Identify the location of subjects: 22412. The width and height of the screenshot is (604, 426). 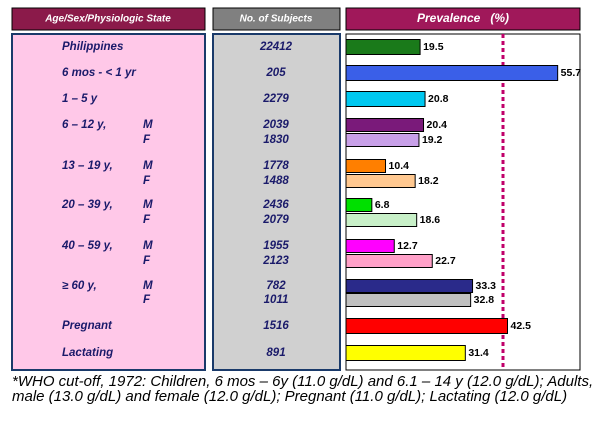
(276, 47).